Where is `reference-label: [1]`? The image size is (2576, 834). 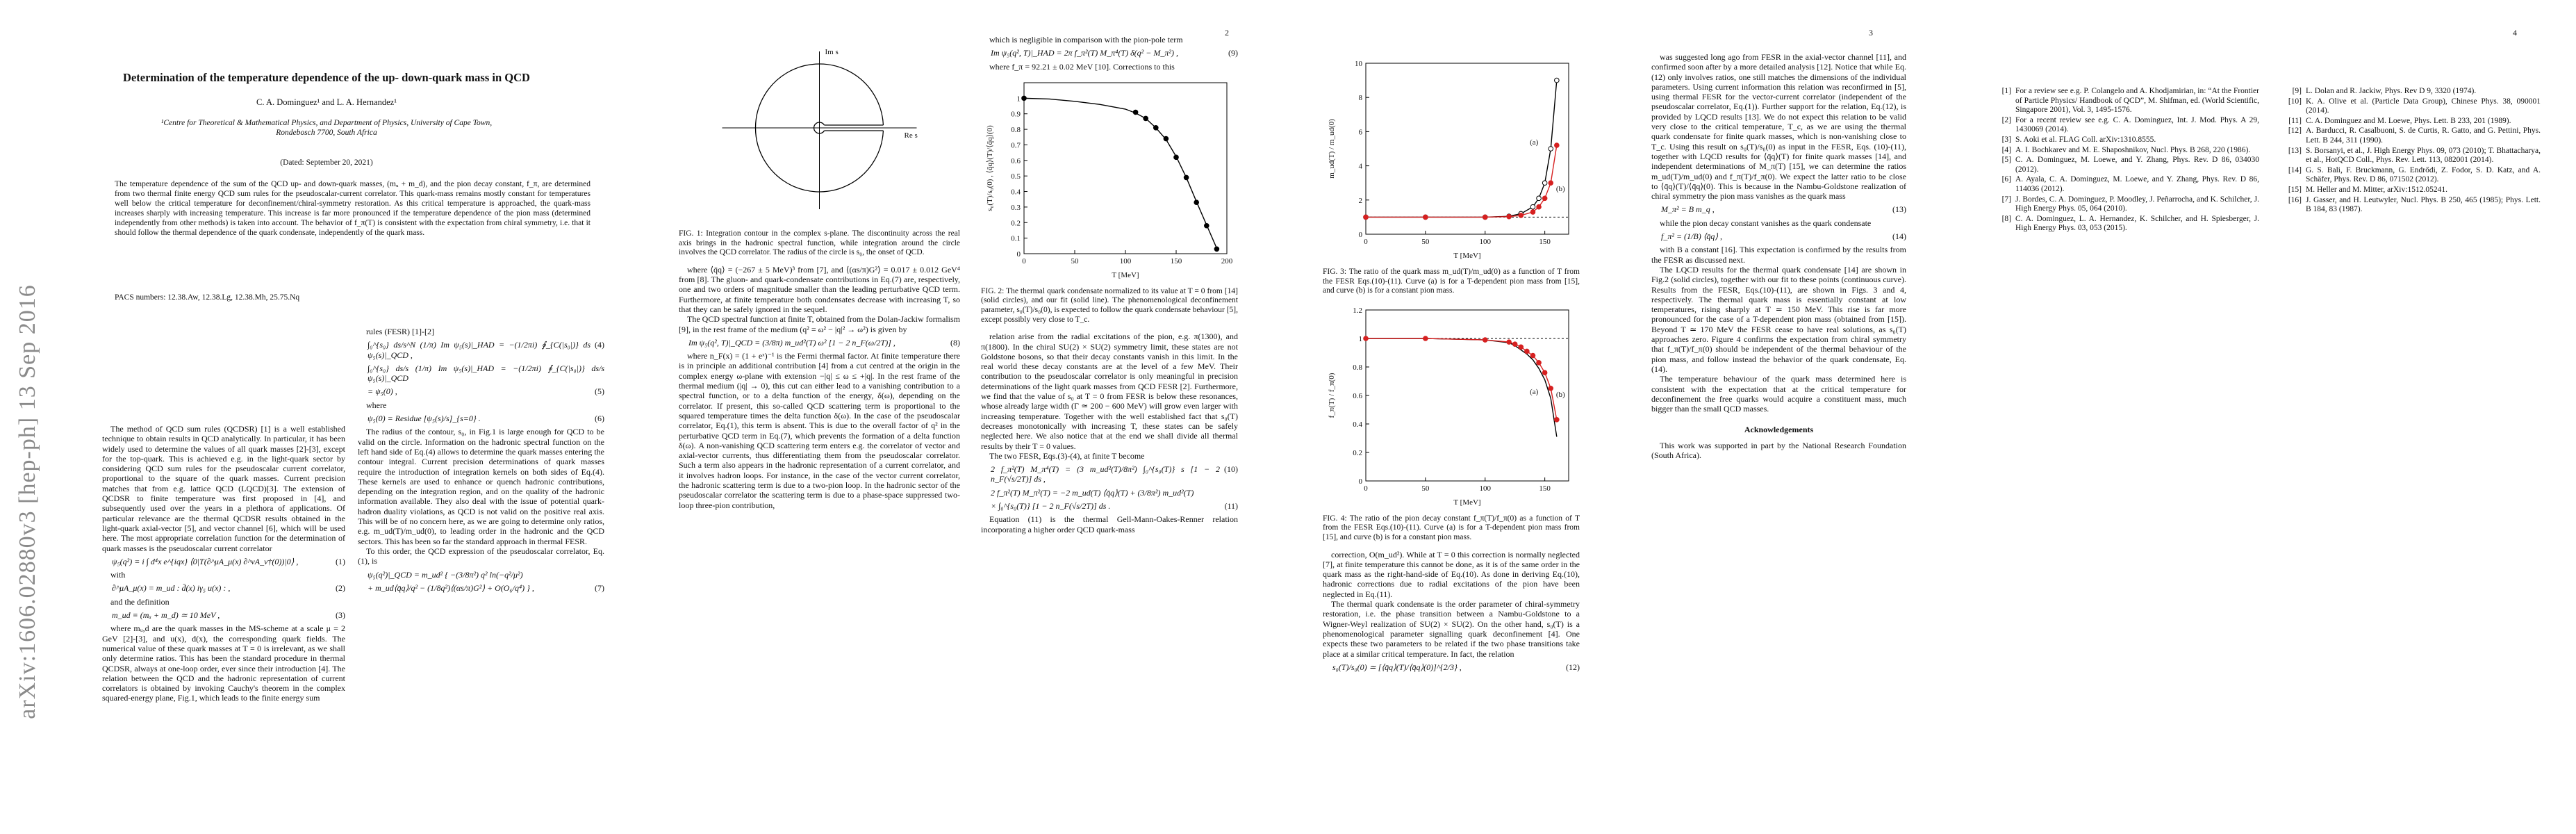 reference-label: [1] is located at coordinates (2006, 91).